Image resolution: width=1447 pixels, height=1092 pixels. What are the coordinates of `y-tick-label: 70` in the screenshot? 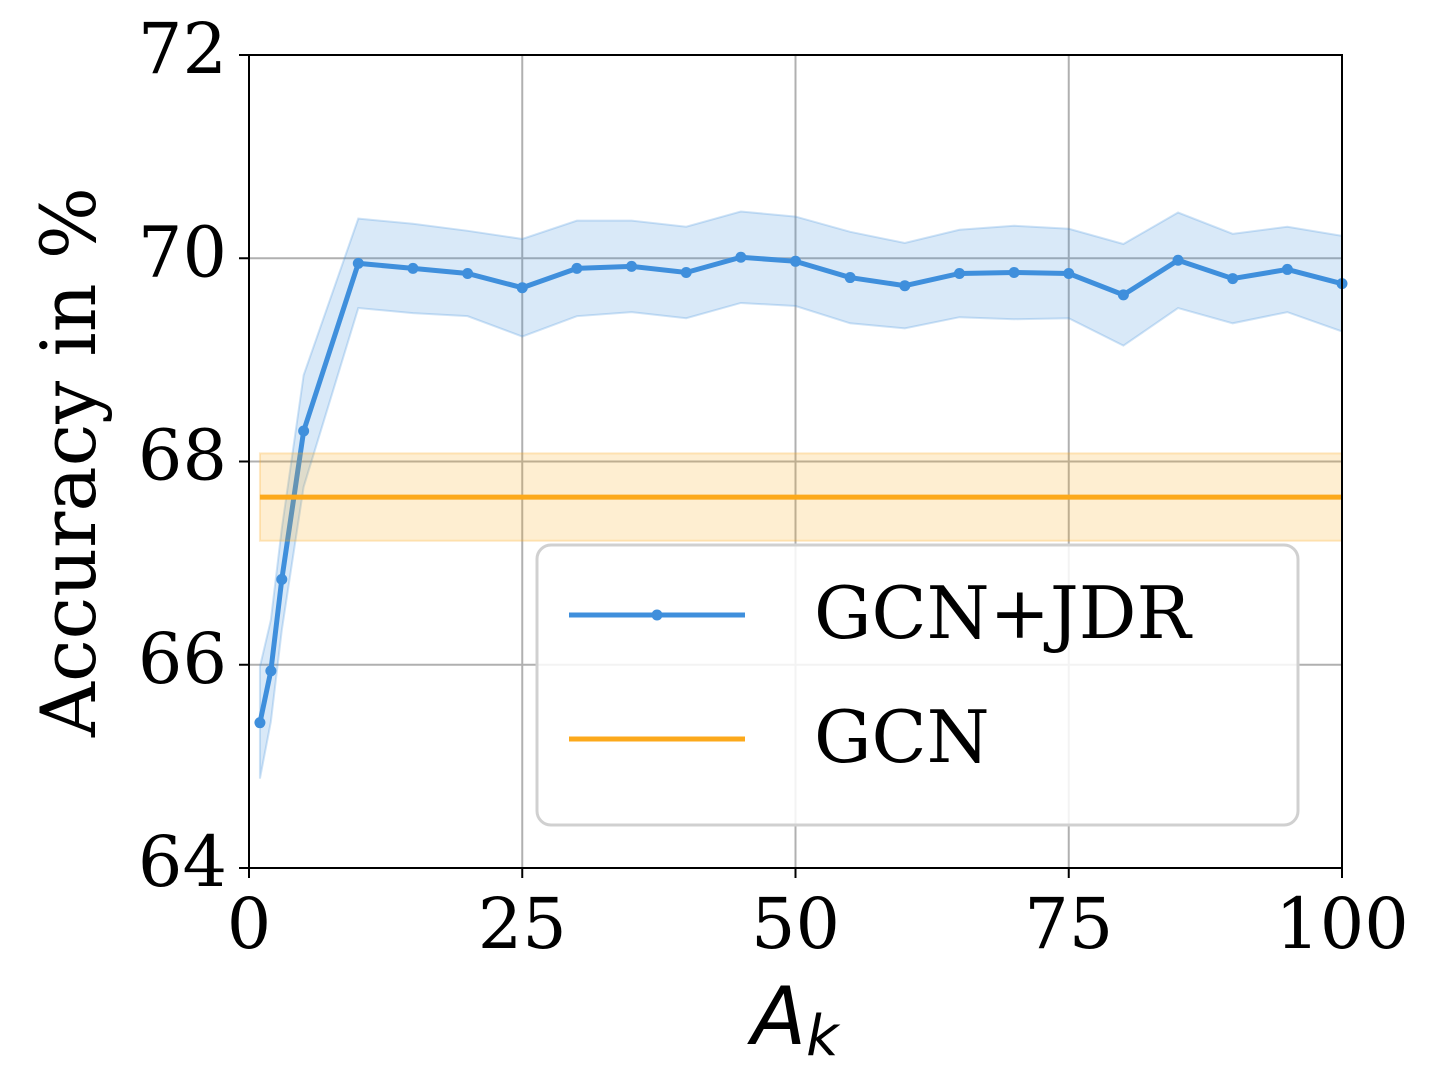 It's located at (182, 252).